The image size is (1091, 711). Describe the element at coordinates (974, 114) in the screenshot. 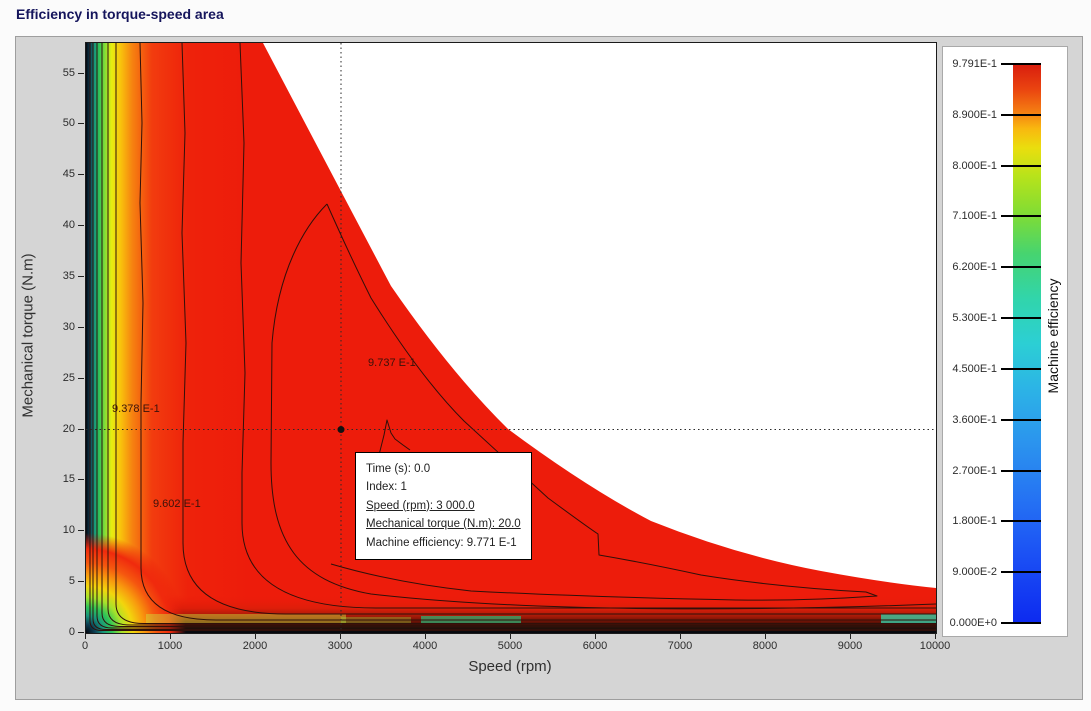

I see `colorbar-tick-label: 8.900E-1` at that location.